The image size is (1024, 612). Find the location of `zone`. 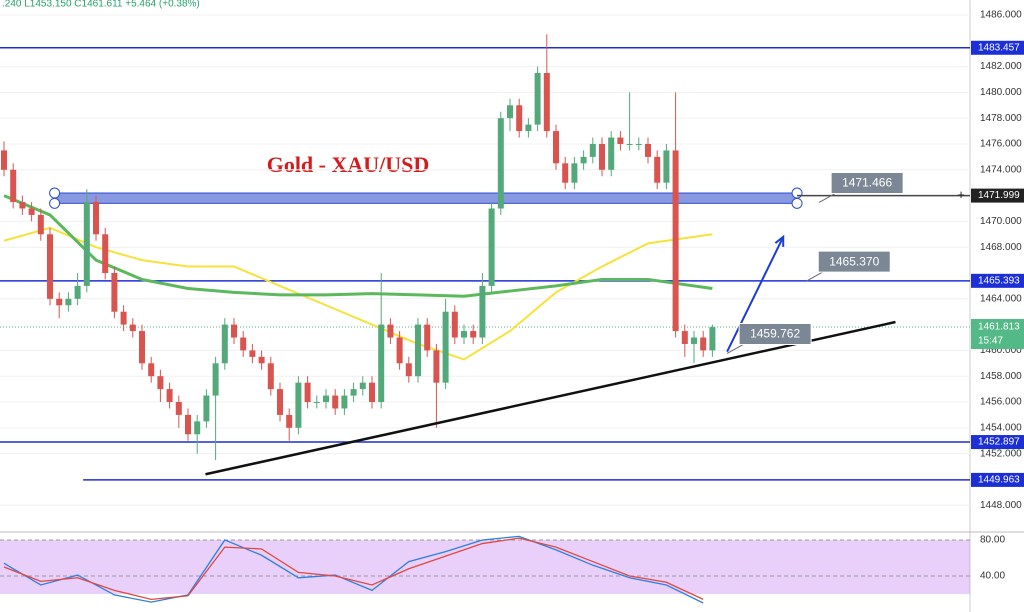

zone is located at coordinates (426, 198).